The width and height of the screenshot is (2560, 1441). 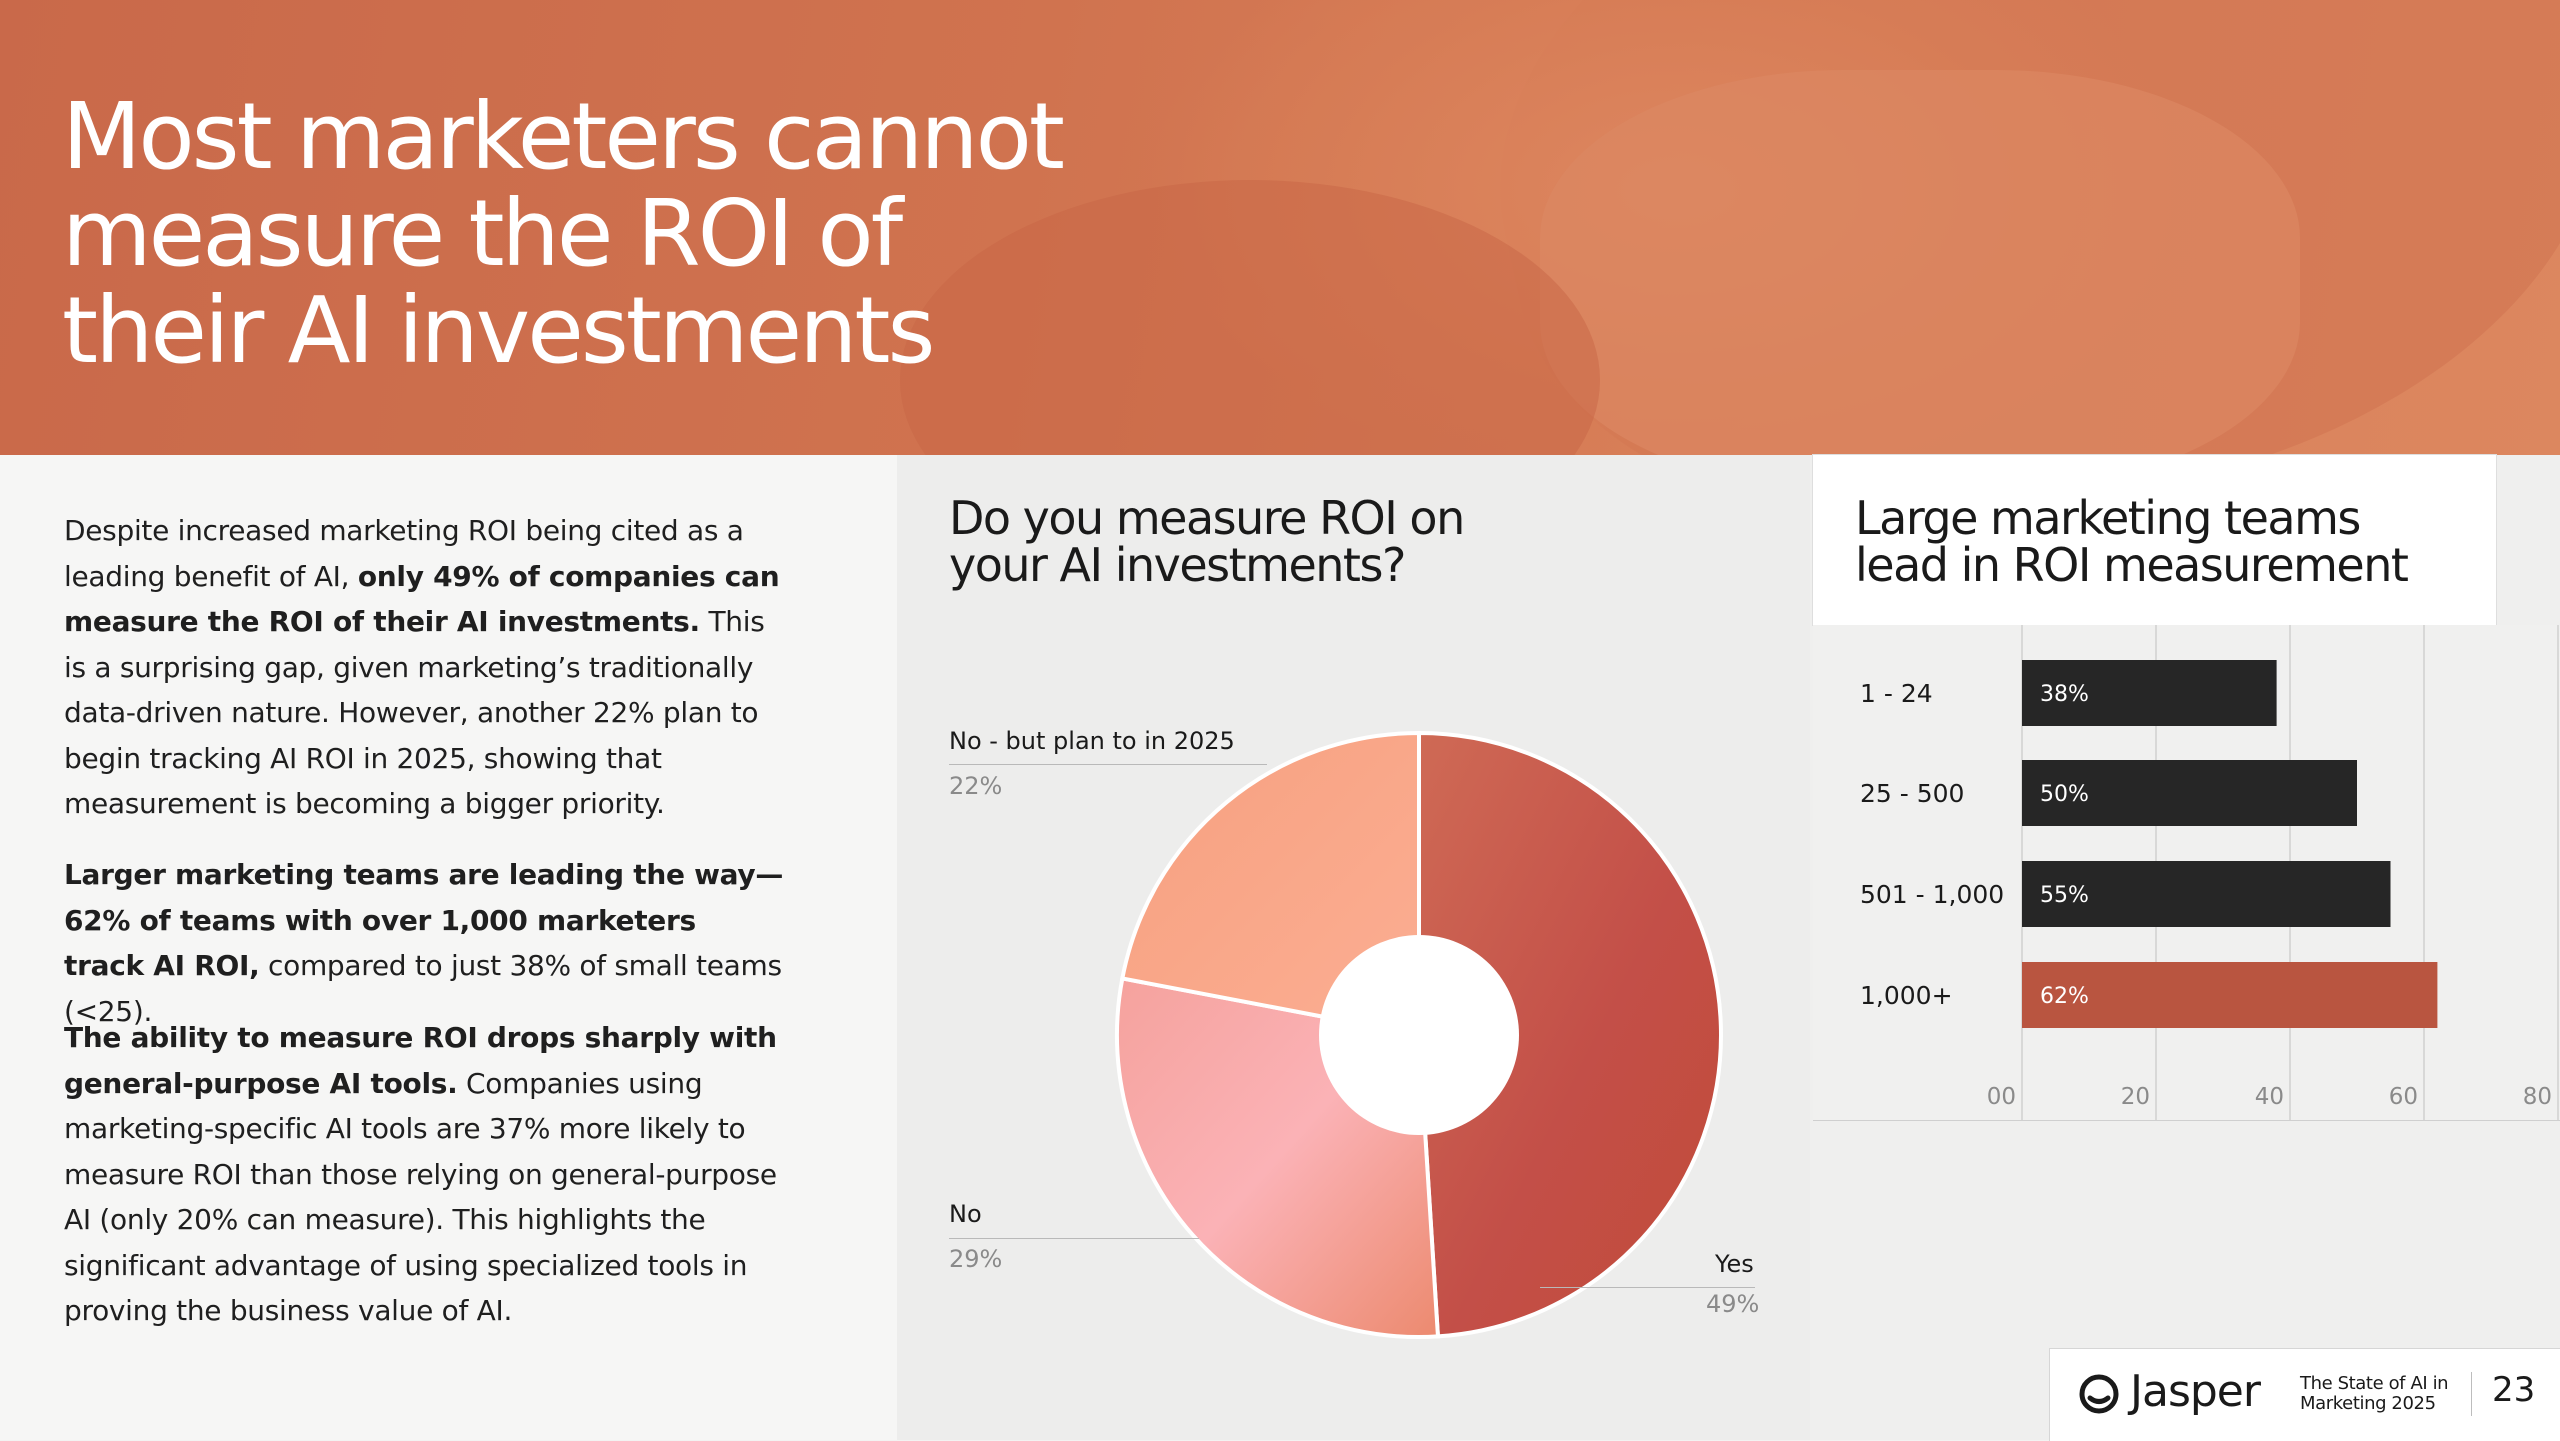 What do you see at coordinates (976, 1259) in the screenshot?
I see `pie-value-no: 29%` at bounding box center [976, 1259].